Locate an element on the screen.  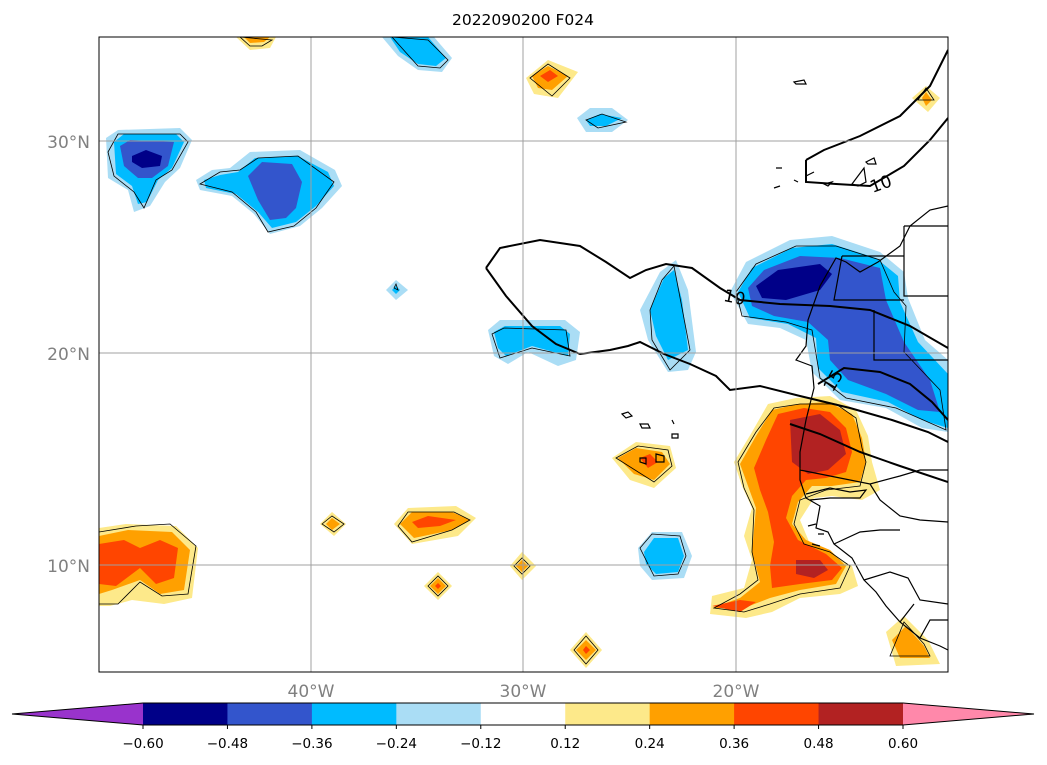
colorbar-tick-label: −0.48 is located at coordinates (227, 744).